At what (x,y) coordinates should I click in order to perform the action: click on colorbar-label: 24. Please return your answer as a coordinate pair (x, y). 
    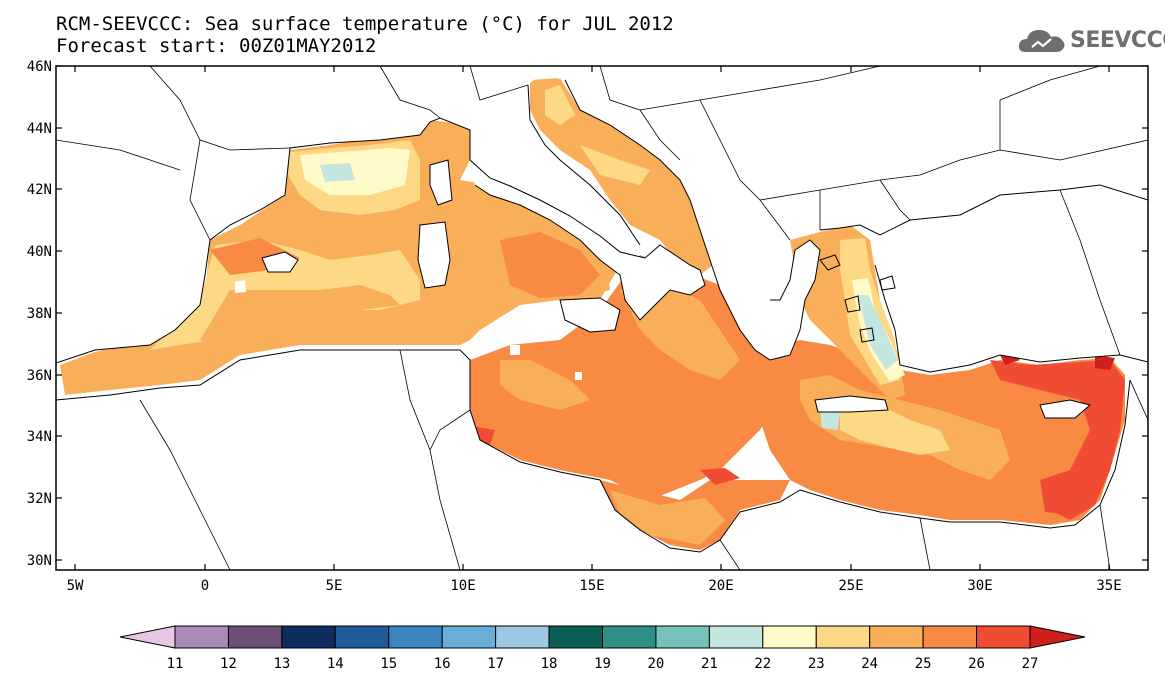
    Looking at the image, I should click on (869, 664).